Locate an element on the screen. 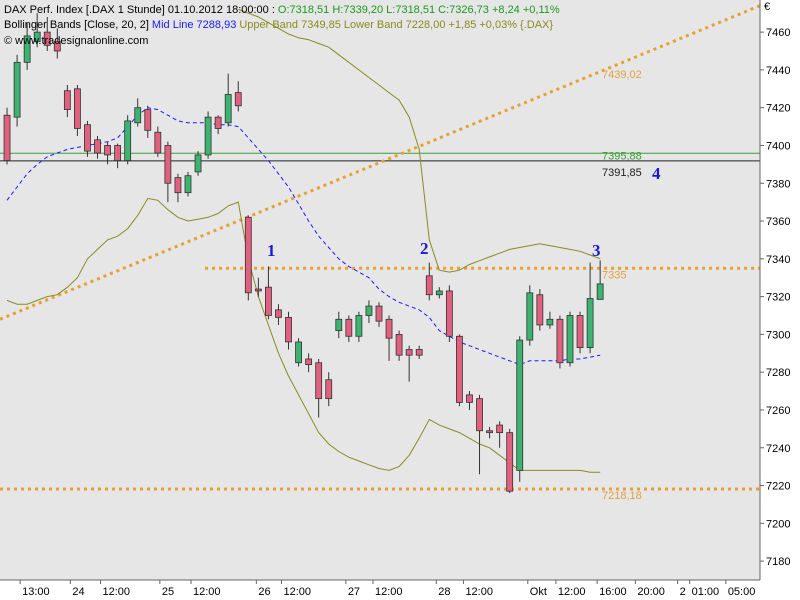  annotation: 4 is located at coordinates (656, 173).